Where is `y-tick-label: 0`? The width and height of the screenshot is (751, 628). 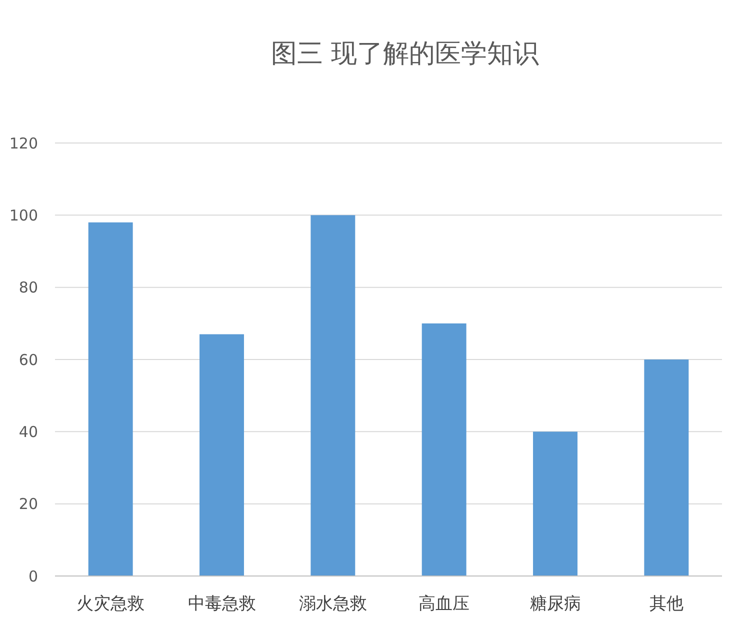
y-tick-label: 0 is located at coordinates (33, 576).